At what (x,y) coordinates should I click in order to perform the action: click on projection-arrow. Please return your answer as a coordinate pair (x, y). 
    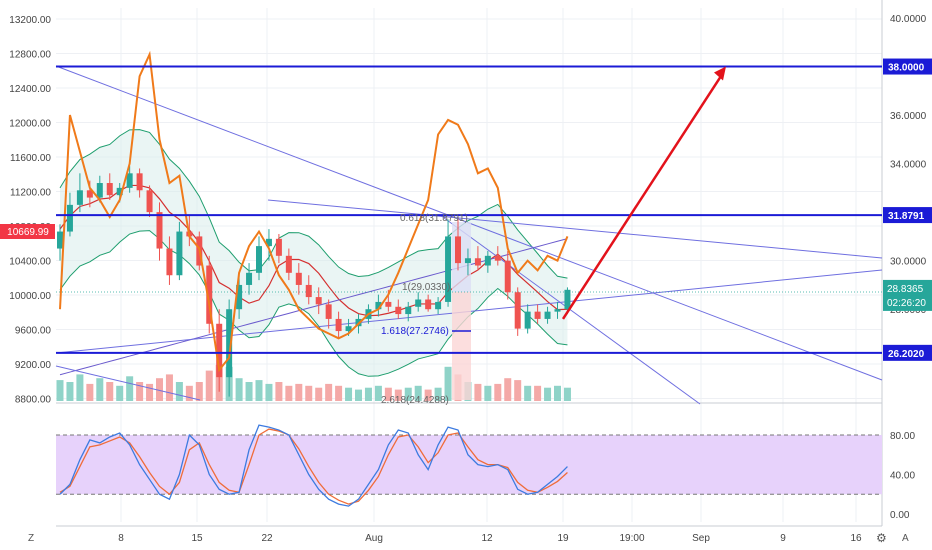
    Looking at the image, I should click on (643, 193).